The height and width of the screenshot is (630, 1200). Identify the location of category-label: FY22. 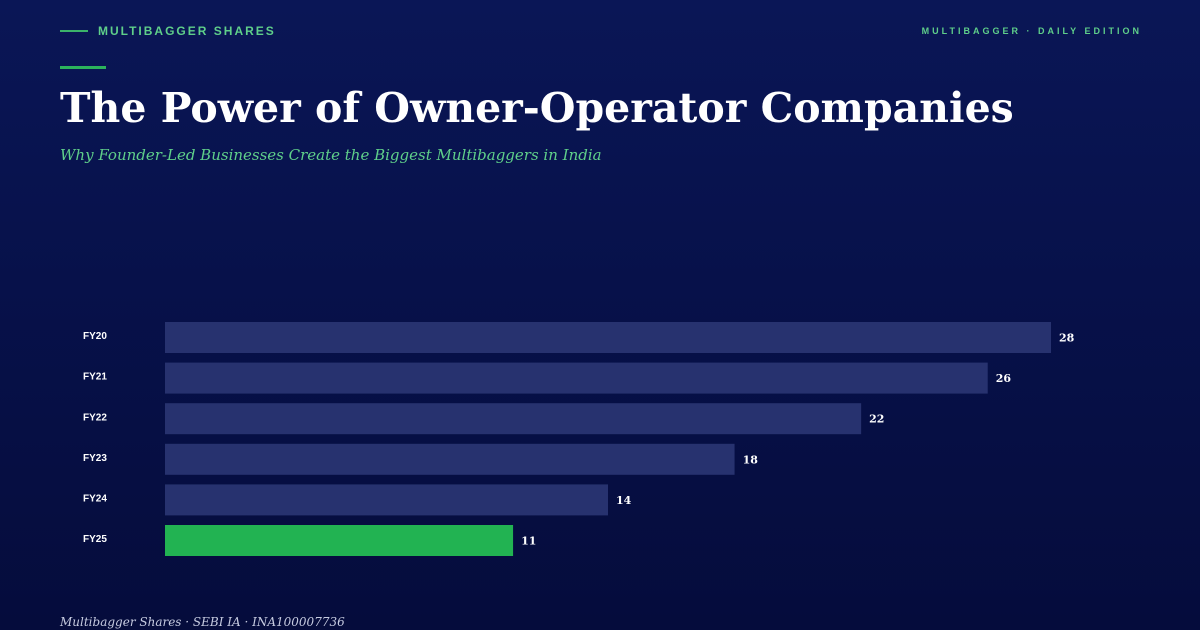
(95, 417).